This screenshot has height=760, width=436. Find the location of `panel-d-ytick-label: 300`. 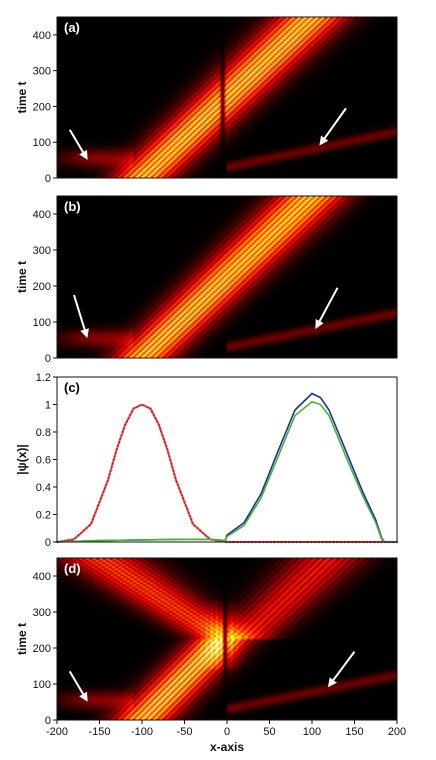

panel-d-ytick-label: 300 is located at coordinates (42, 613).